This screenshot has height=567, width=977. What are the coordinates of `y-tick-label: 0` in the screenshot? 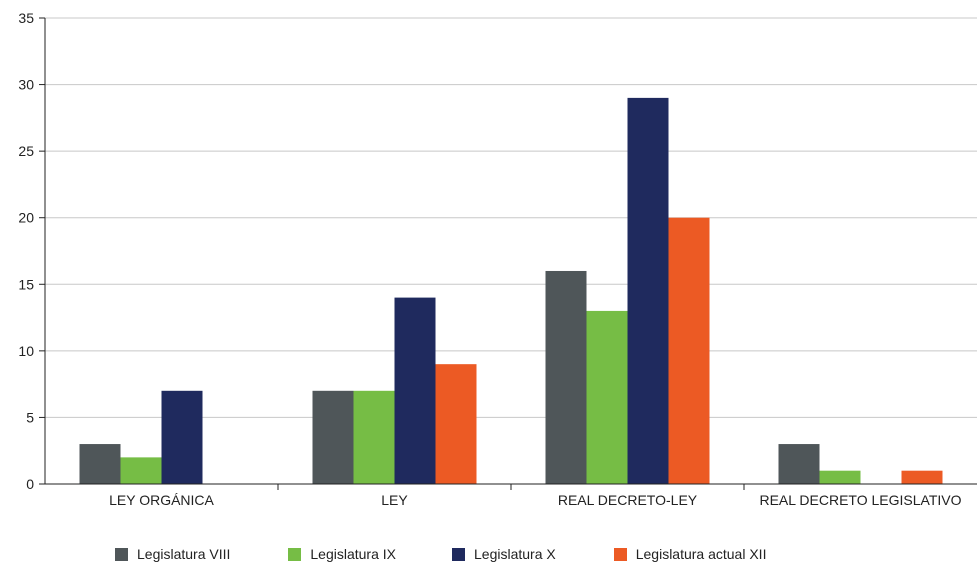 It's located at (30, 484).